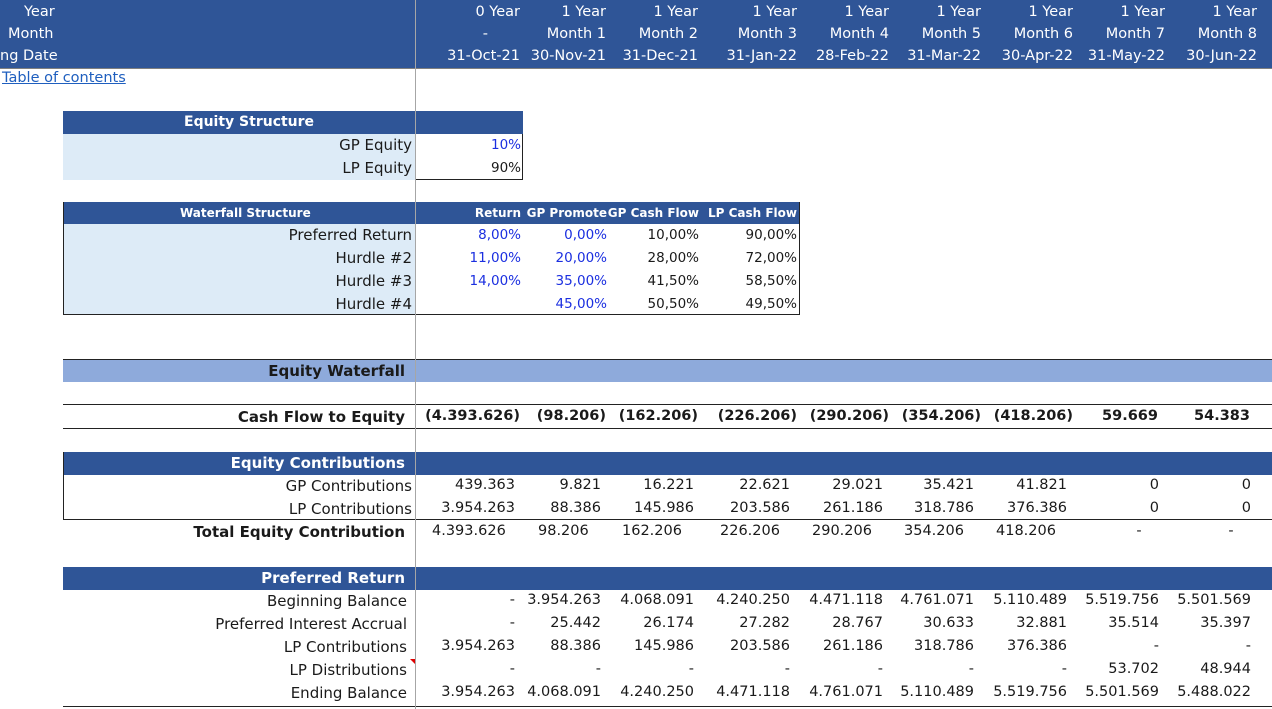 The width and height of the screenshot is (1272, 709). Describe the element at coordinates (673, 258) in the screenshot. I see `waterfall-cell: 28,00%` at that location.